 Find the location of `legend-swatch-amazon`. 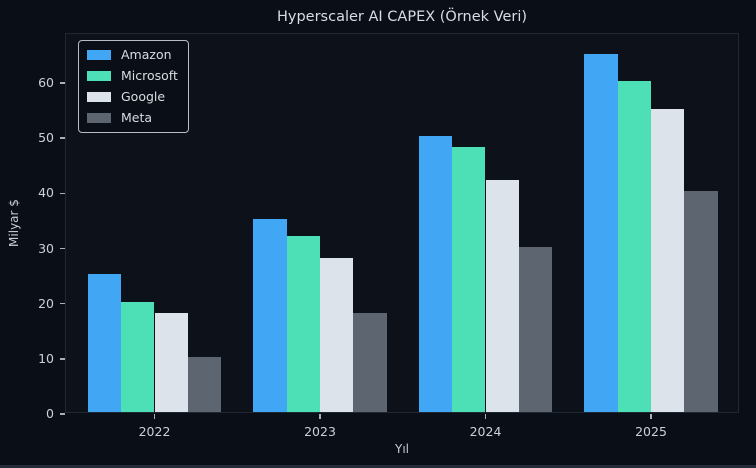

legend-swatch-amazon is located at coordinates (99, 55).